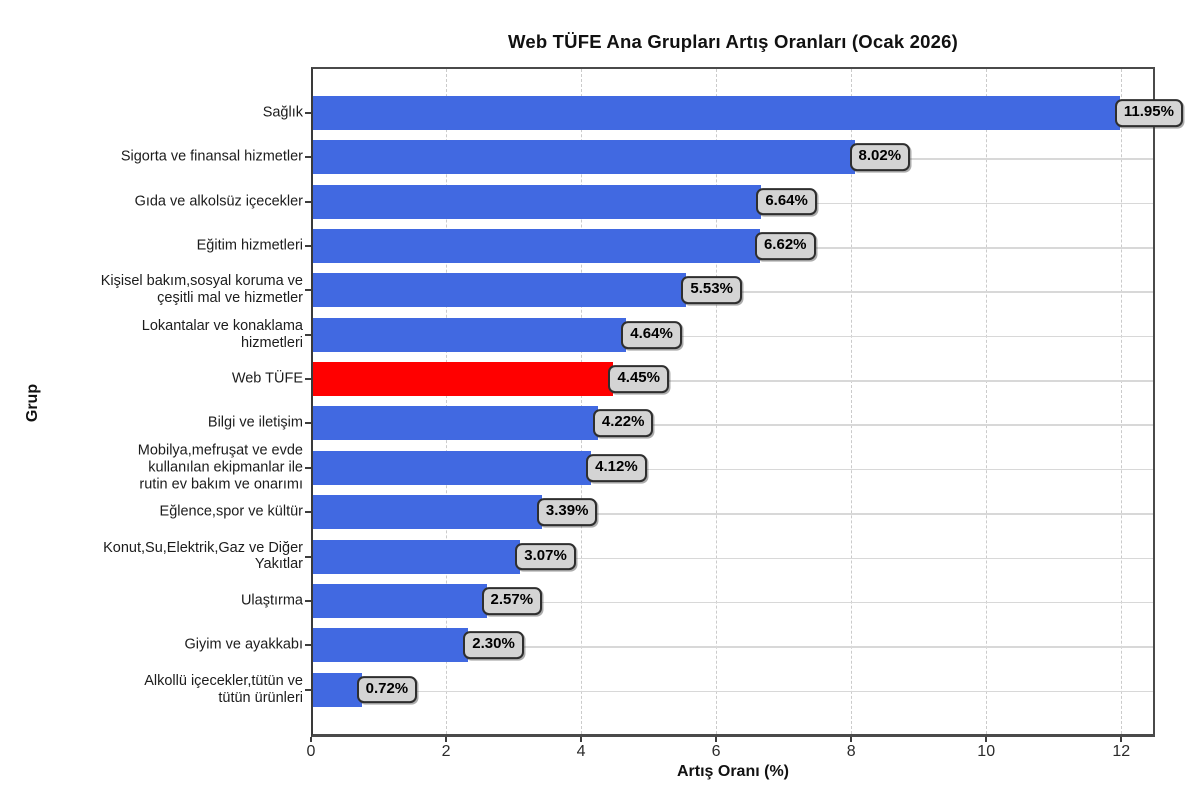 The width and height of the screenshot is (1200, 795). Describe the element at coordinates (512, 600) in the screenshot. I see `bar-value-chip: 2.57%` at that location.